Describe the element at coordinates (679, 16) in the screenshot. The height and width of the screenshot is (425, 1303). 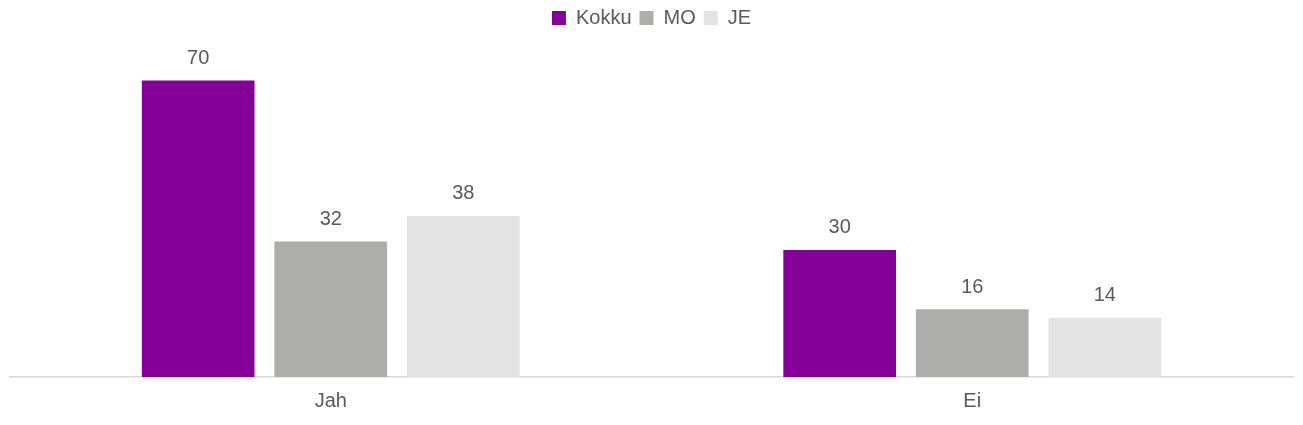
I see `legend-label: MO` at that location.